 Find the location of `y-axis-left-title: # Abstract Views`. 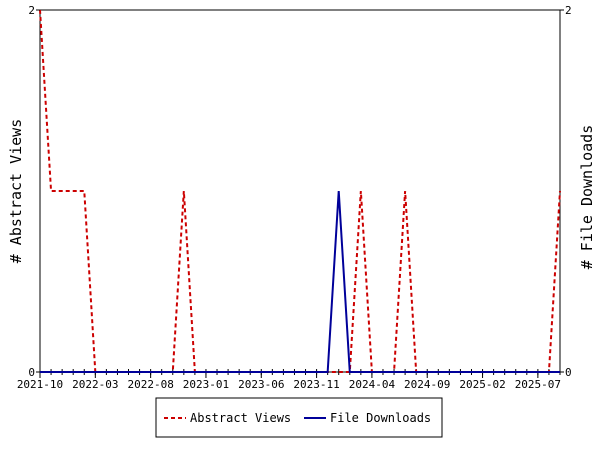

y-axis-left-title: # Abstract Views is located at coordinates (16, 191).